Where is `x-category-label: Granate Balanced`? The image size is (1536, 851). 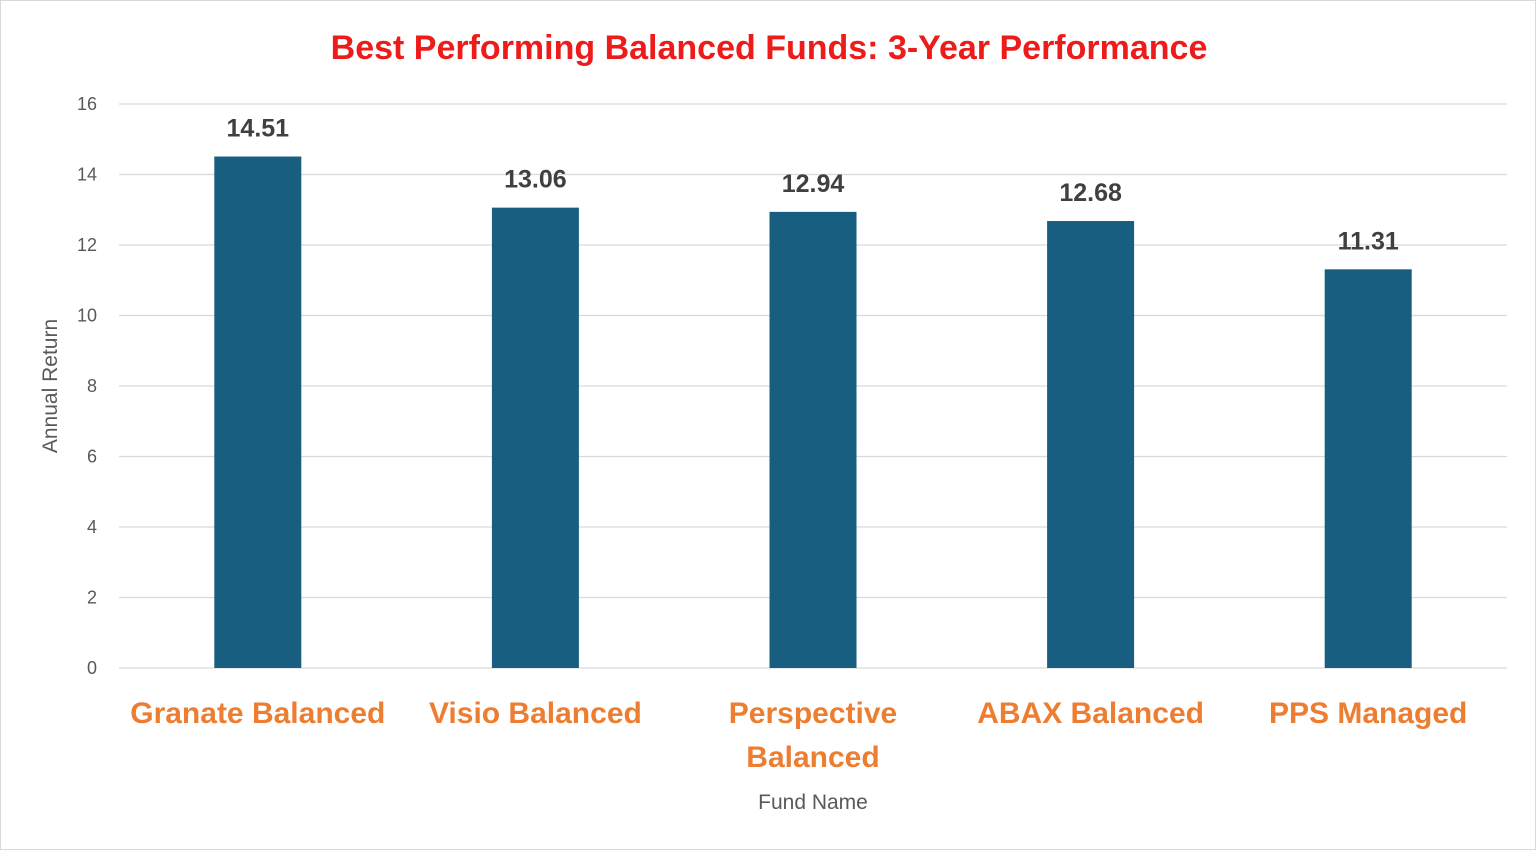 x-category-label: Granate Balanced is located at coordinates (257, 713).